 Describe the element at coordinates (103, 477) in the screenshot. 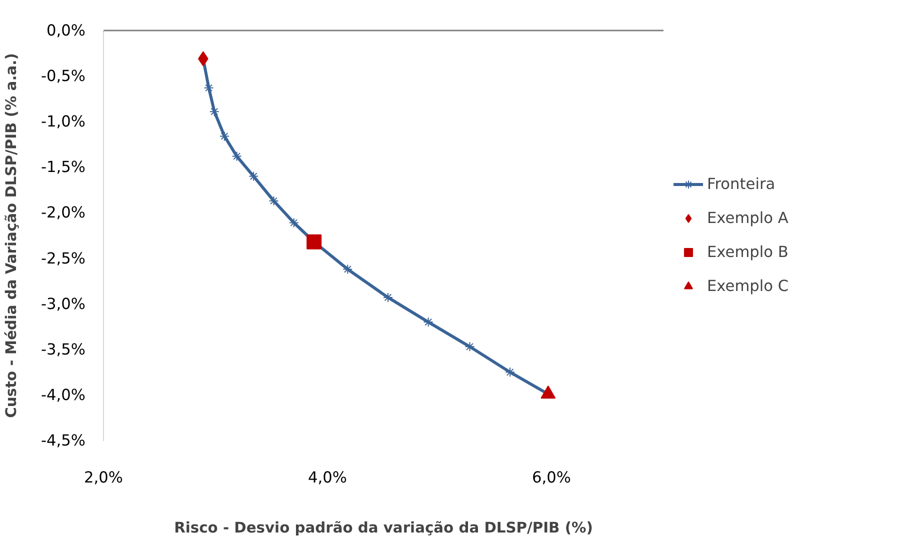

I see `x-tick-label: 2,0%` at that location.